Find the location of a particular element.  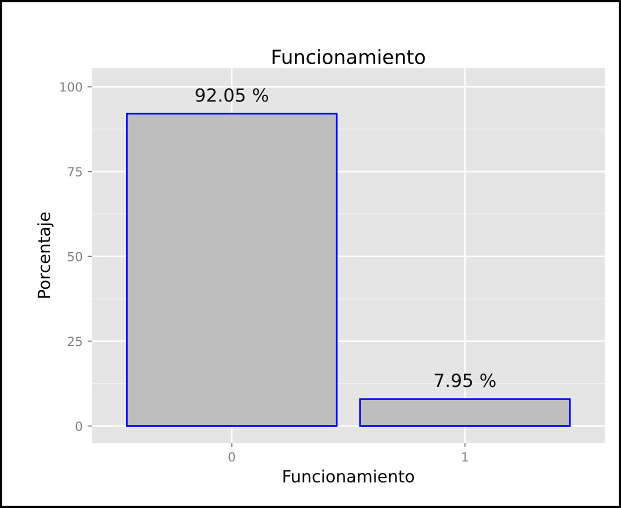

y-tick-label: 75 is located at coordinates (75, 171).